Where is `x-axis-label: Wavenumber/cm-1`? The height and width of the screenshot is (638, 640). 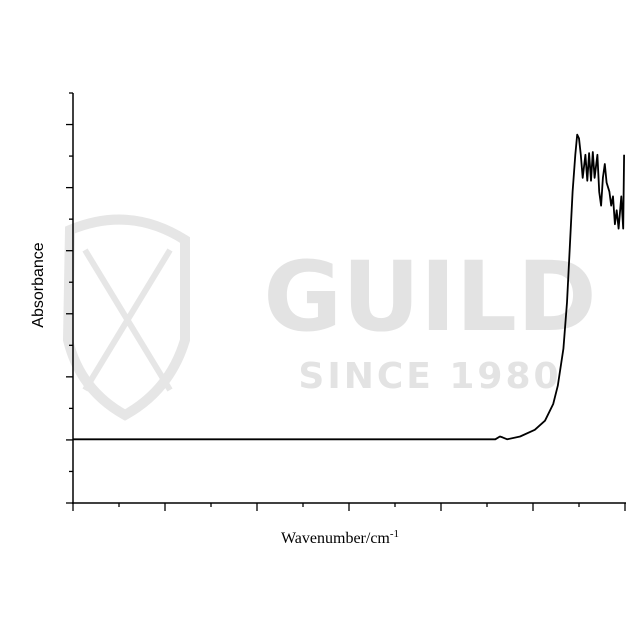 x-axis-label: Wavenumber/cm-1 is located at coordinates (340, 537).